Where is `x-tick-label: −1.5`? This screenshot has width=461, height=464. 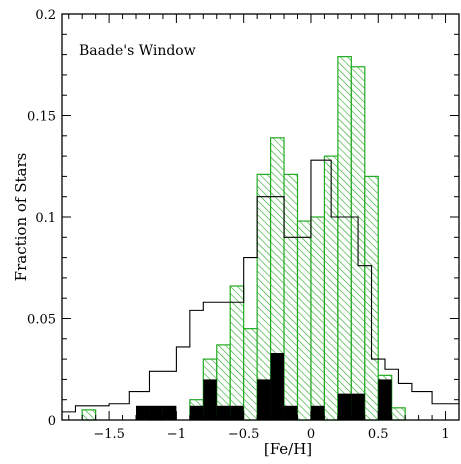 x-tick-label: −1.5 is located at coordinates (109, 434).